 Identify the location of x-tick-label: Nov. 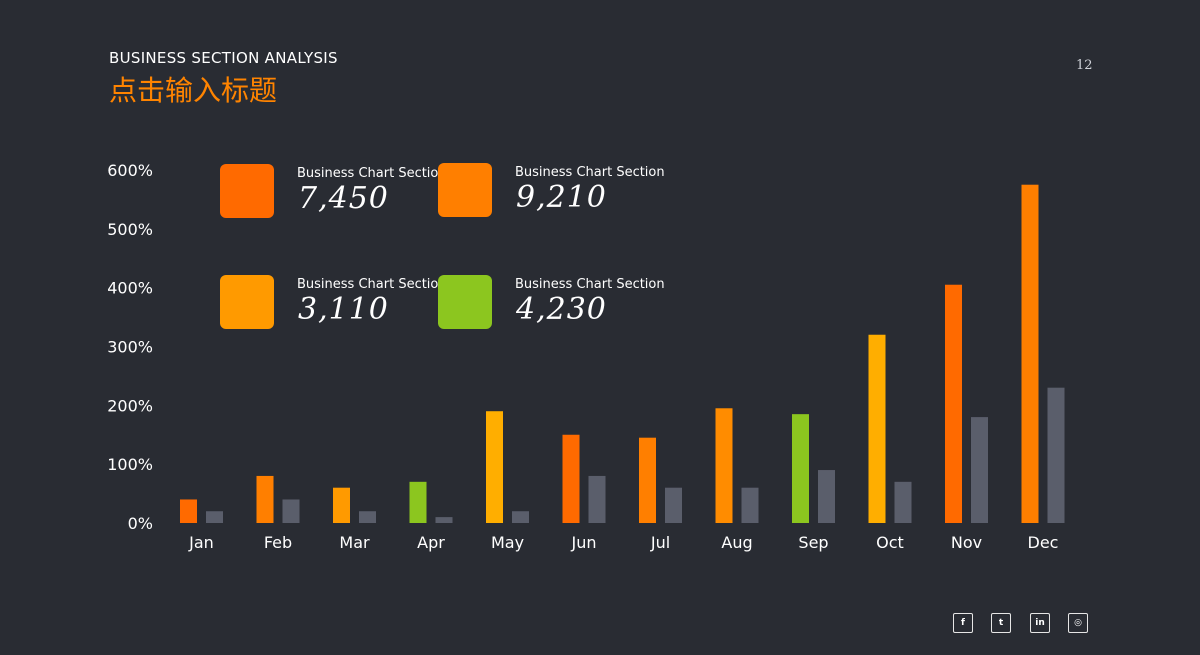
(966, 542).